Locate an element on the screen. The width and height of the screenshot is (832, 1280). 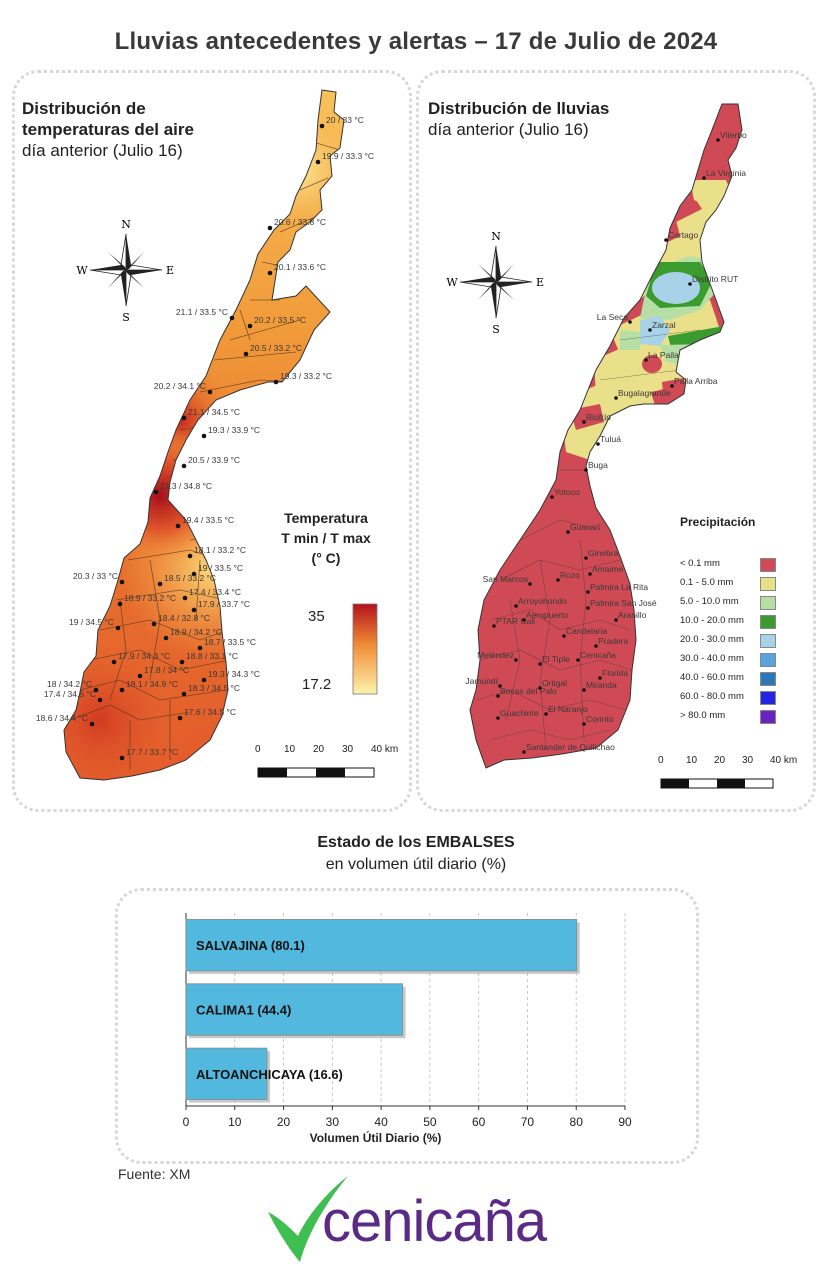
temperature-station: 17.8 / 34 °C is located at coordinates (163, 672).